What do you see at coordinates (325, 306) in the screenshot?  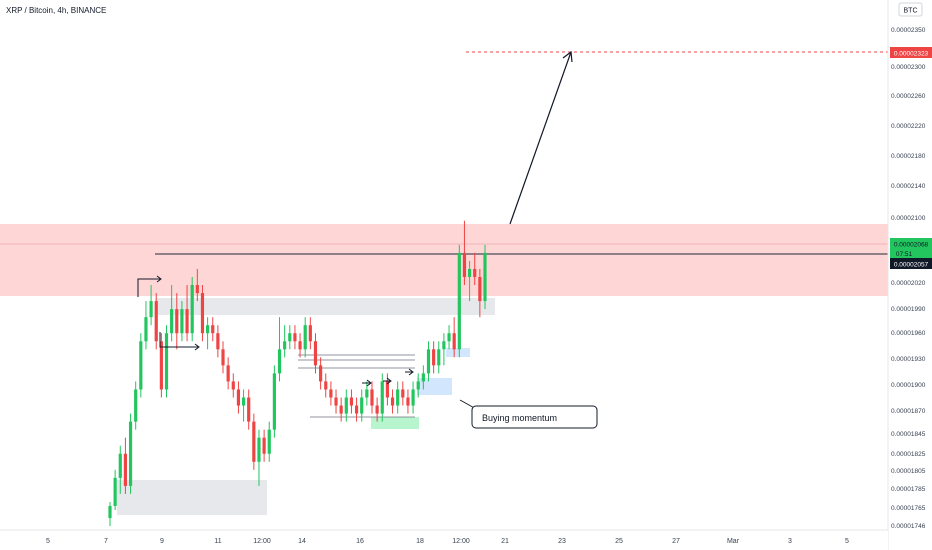 I see `gray-zone-upper` at bounding box center [325, 306].